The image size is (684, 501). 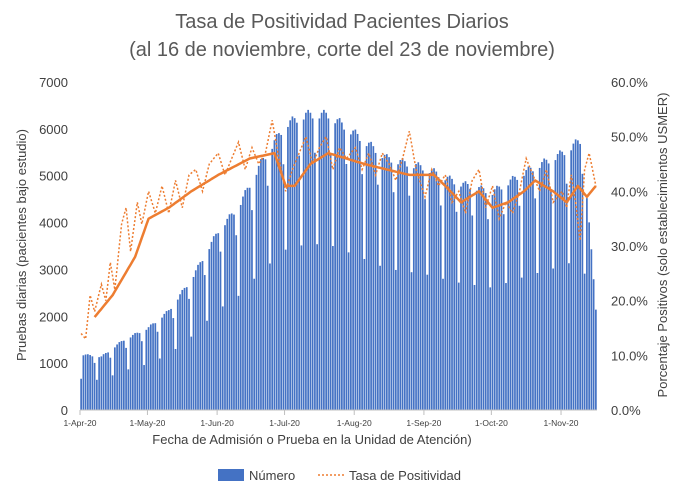 I want to click on y-tick-right: 60.0%, so click(x=629, y=82).